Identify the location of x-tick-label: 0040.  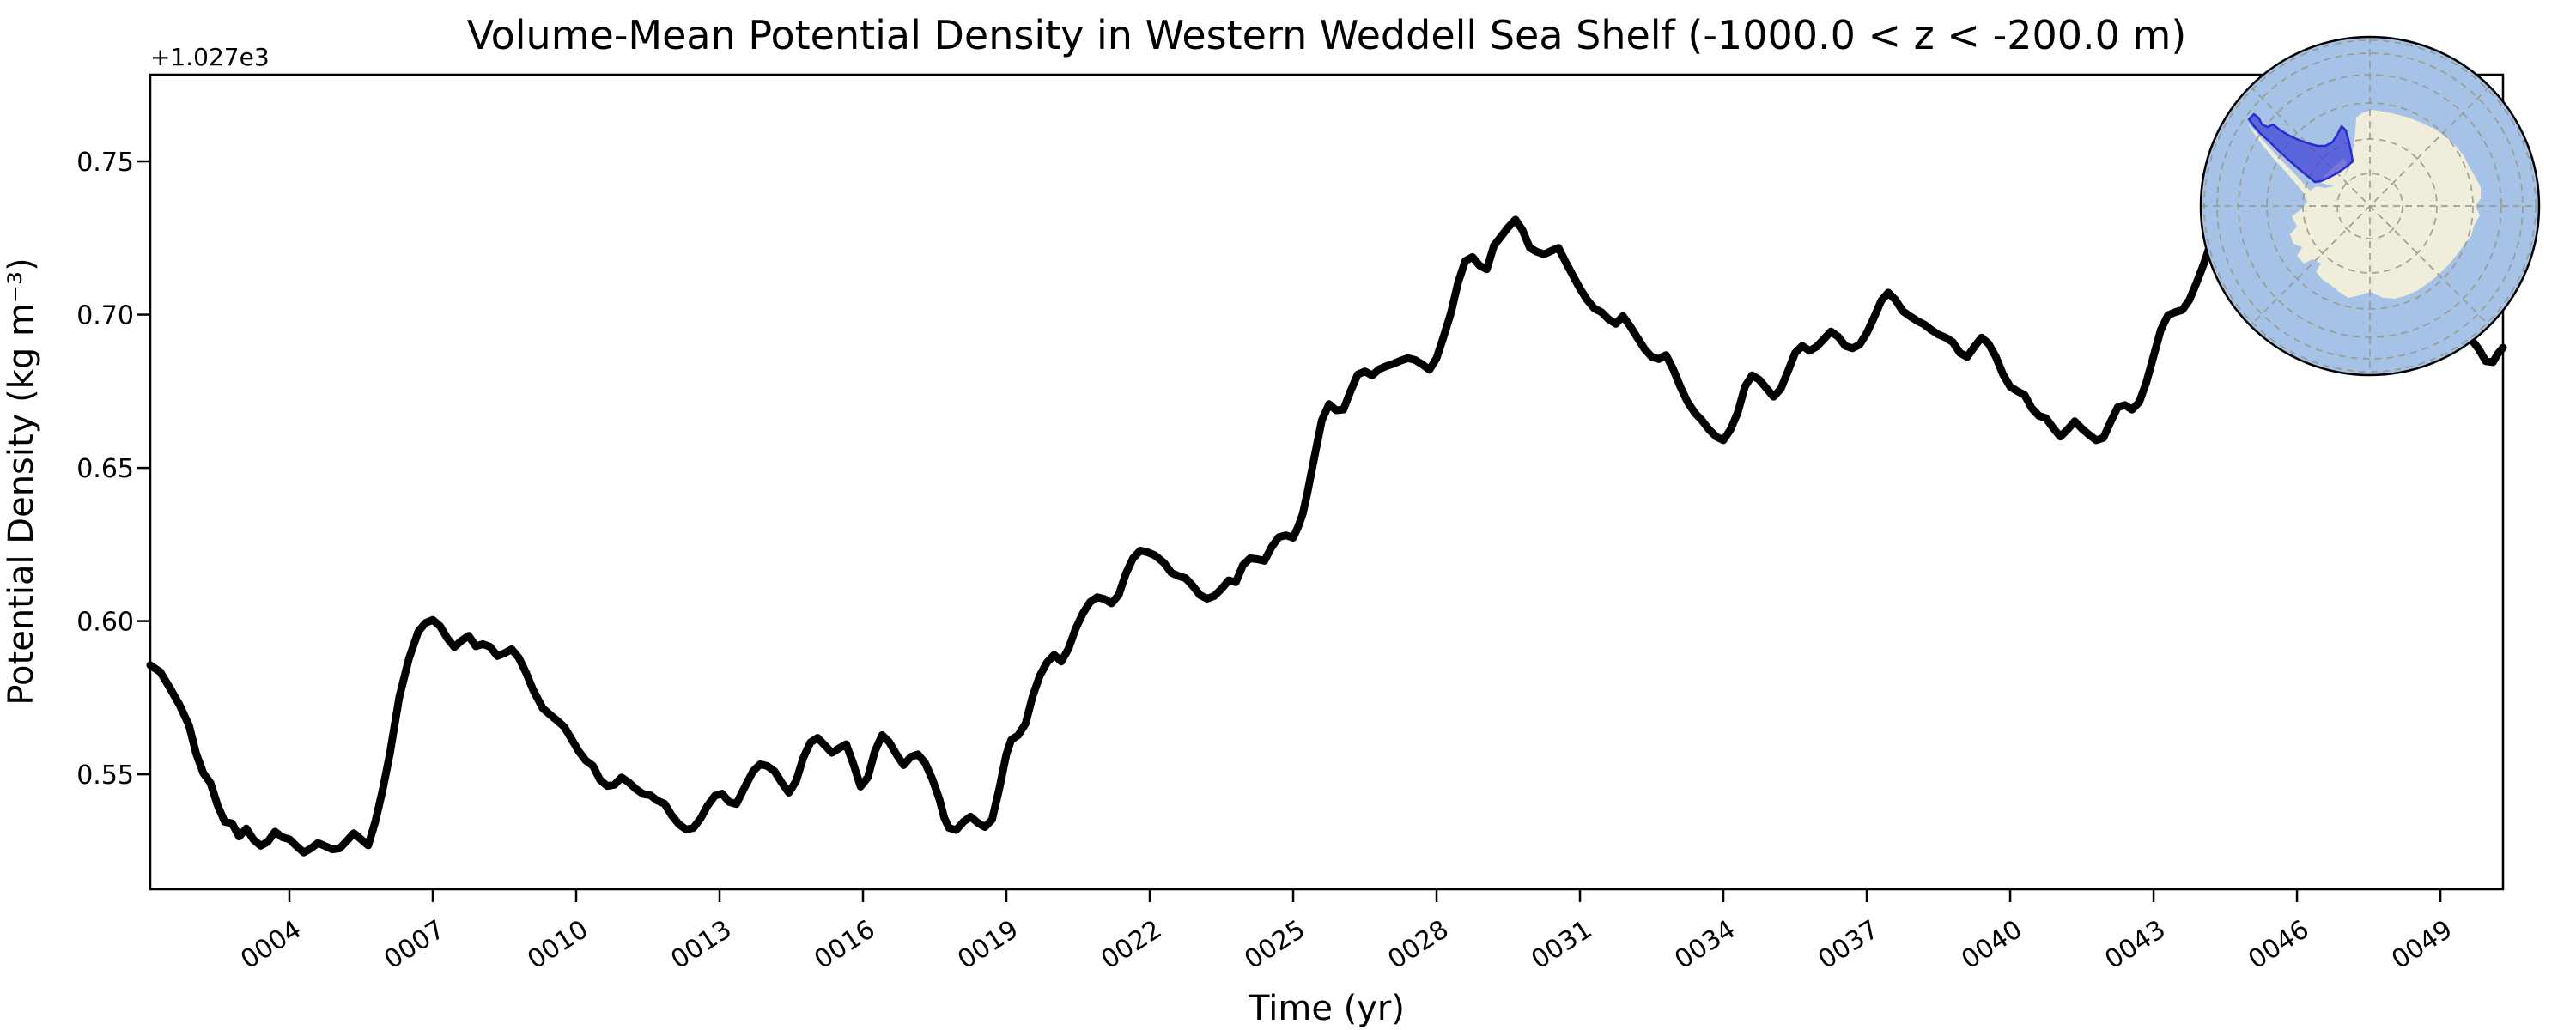
(1991, 944).